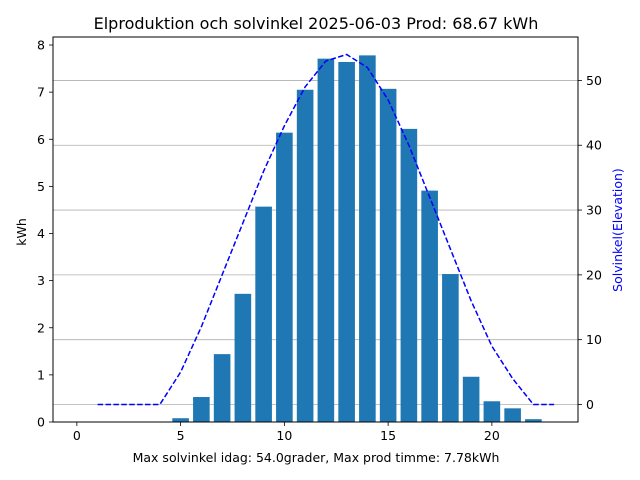  What do you see at coordinates (41, 327) in the screenshot?
I see `y-tick-label: 2` at bounding box center [41, 327].